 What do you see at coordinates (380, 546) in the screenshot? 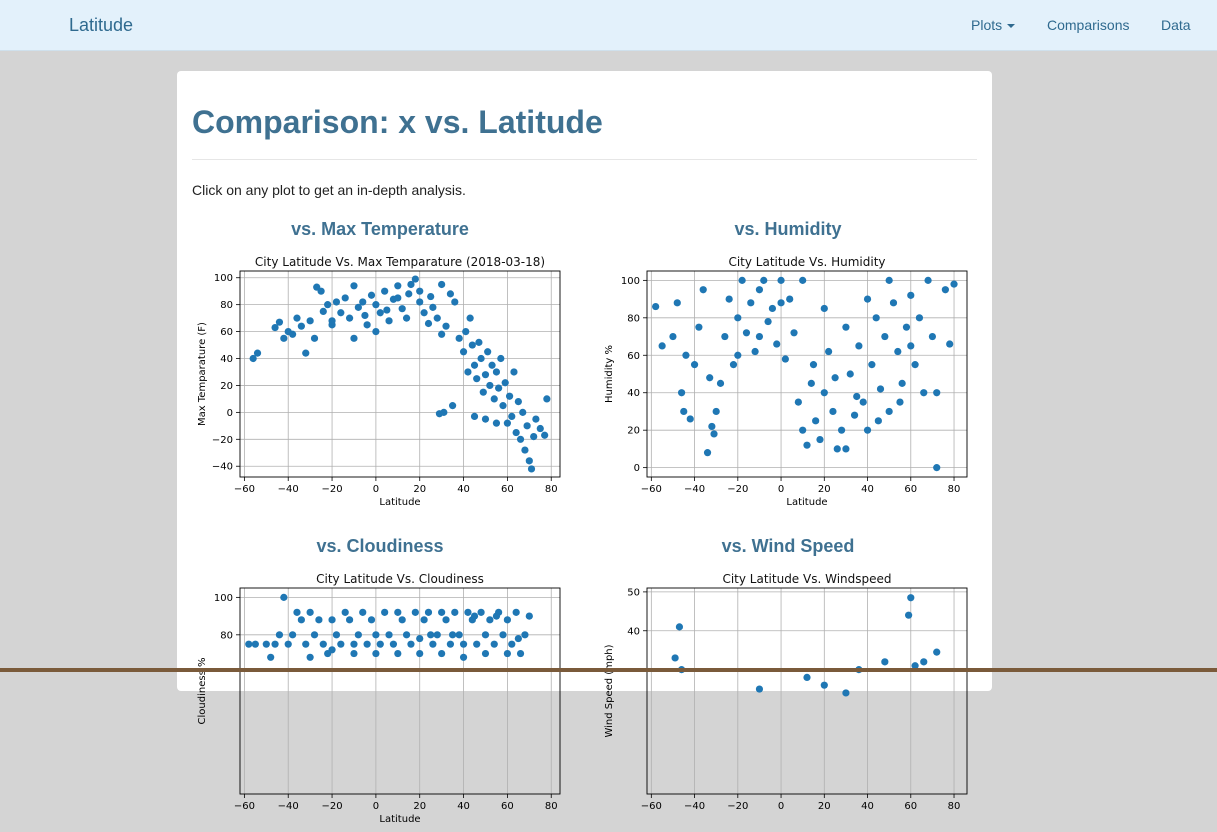
I see `heading-cloudiness: vs. Cloudiness` at bounding box center [380, 546].